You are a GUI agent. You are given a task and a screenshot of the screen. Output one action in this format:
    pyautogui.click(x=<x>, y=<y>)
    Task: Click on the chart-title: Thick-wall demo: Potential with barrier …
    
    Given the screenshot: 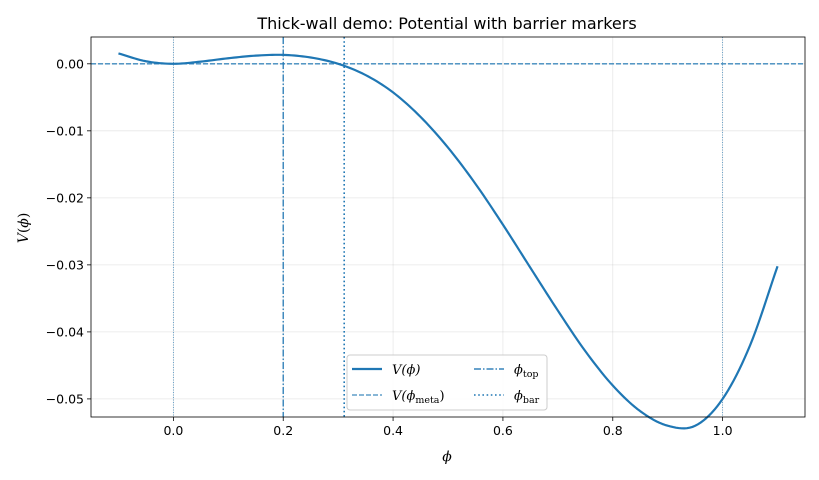 What is the action you would take?
    pyautogui.click(x=446, y=23)
    